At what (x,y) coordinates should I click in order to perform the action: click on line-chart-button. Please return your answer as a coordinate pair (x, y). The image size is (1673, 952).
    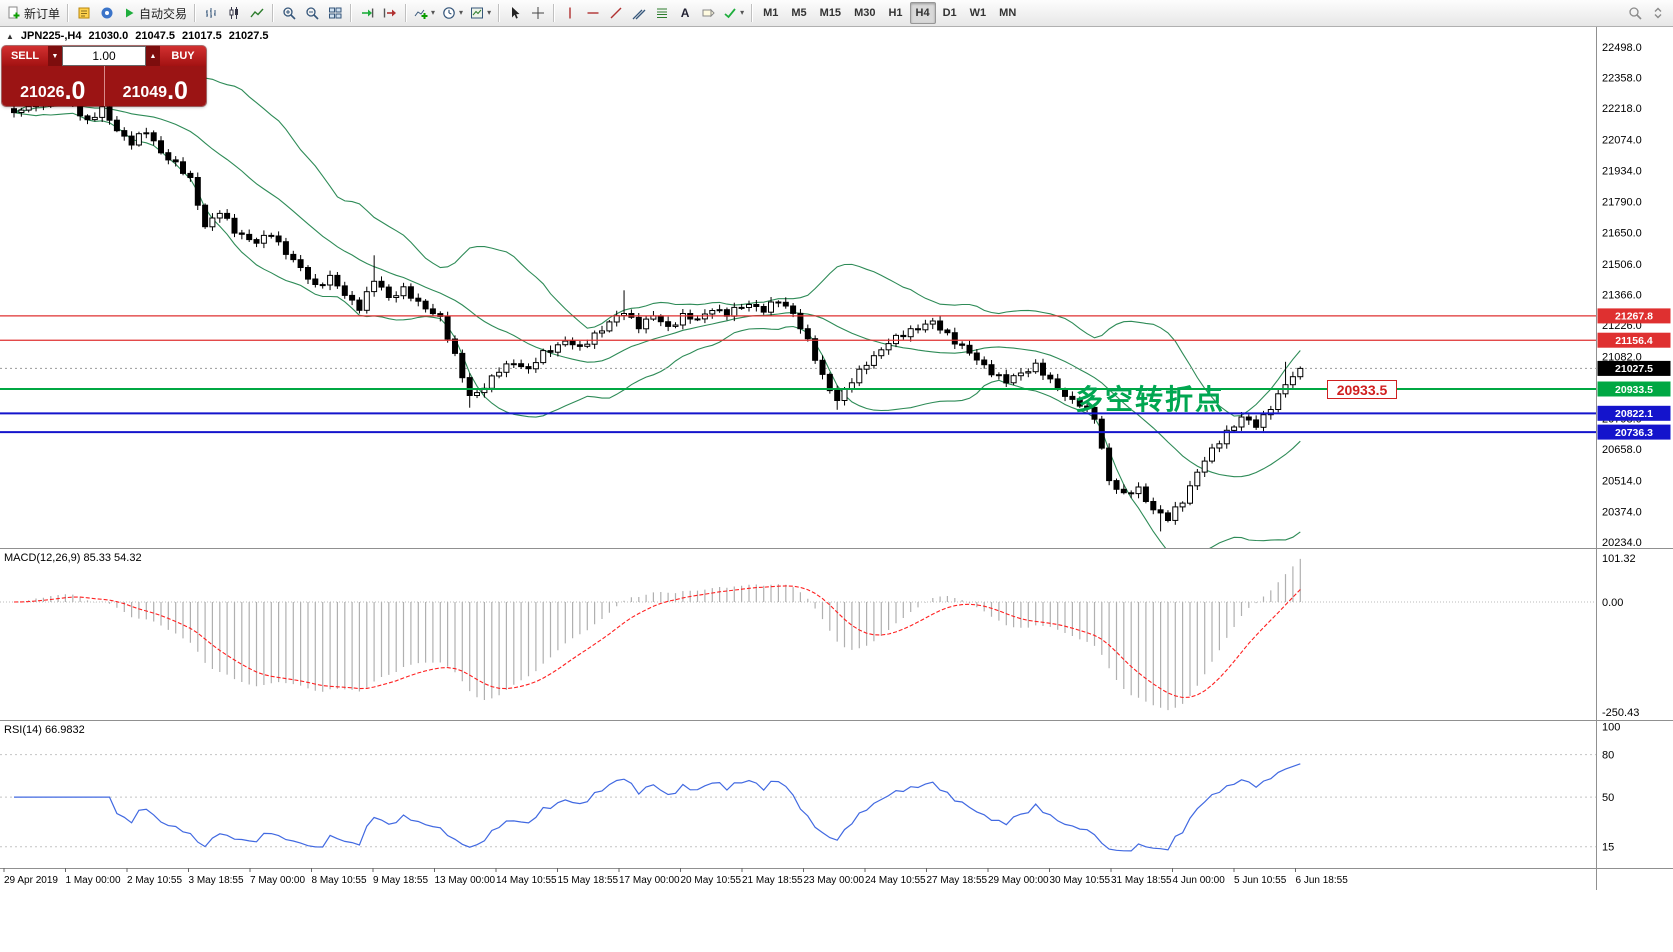
    Looking at the image, I should click on (257, 13).